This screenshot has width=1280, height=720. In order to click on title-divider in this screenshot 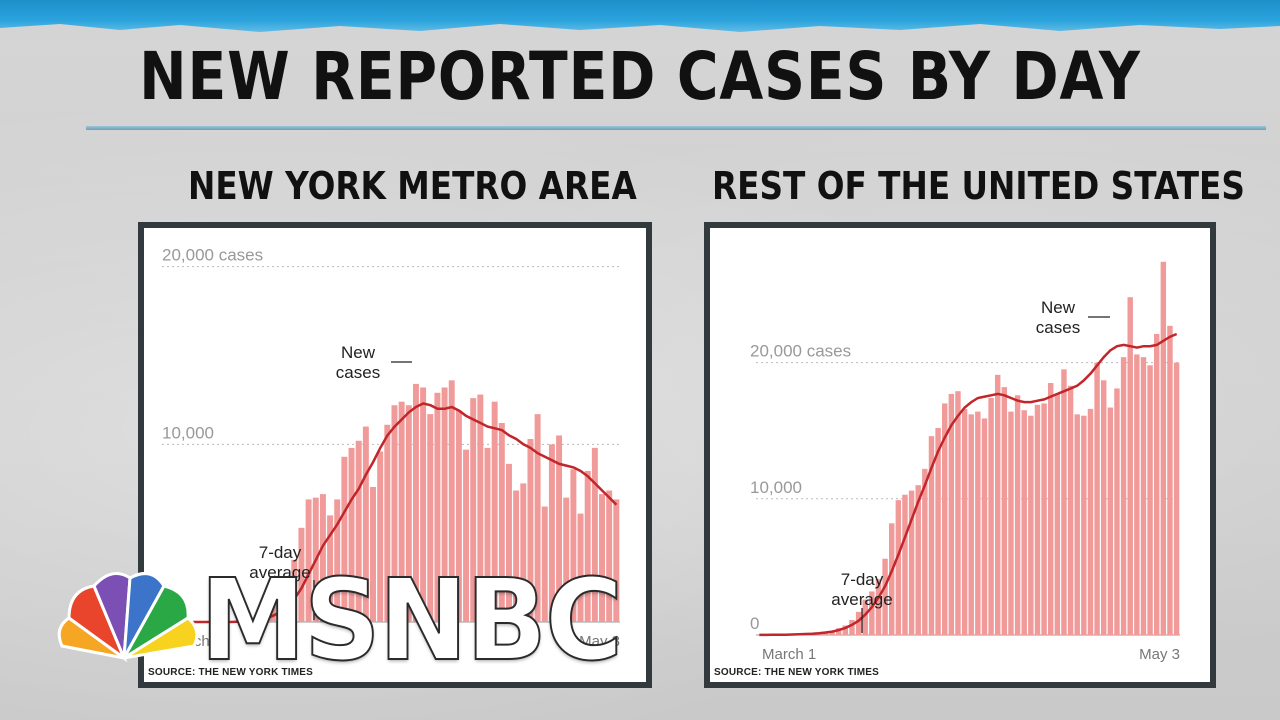, I will do `click(676, 128)`.